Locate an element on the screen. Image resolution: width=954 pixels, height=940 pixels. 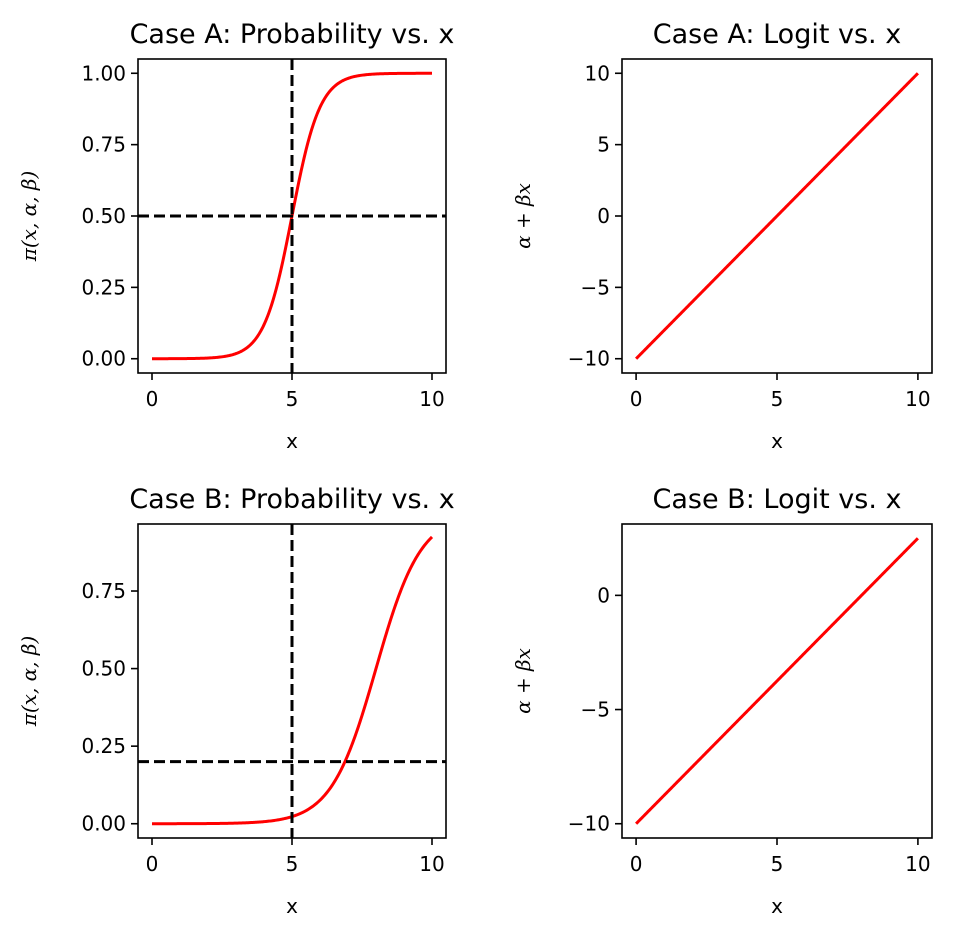
y-tick-label: 10 is located at coordinates (597, 73).